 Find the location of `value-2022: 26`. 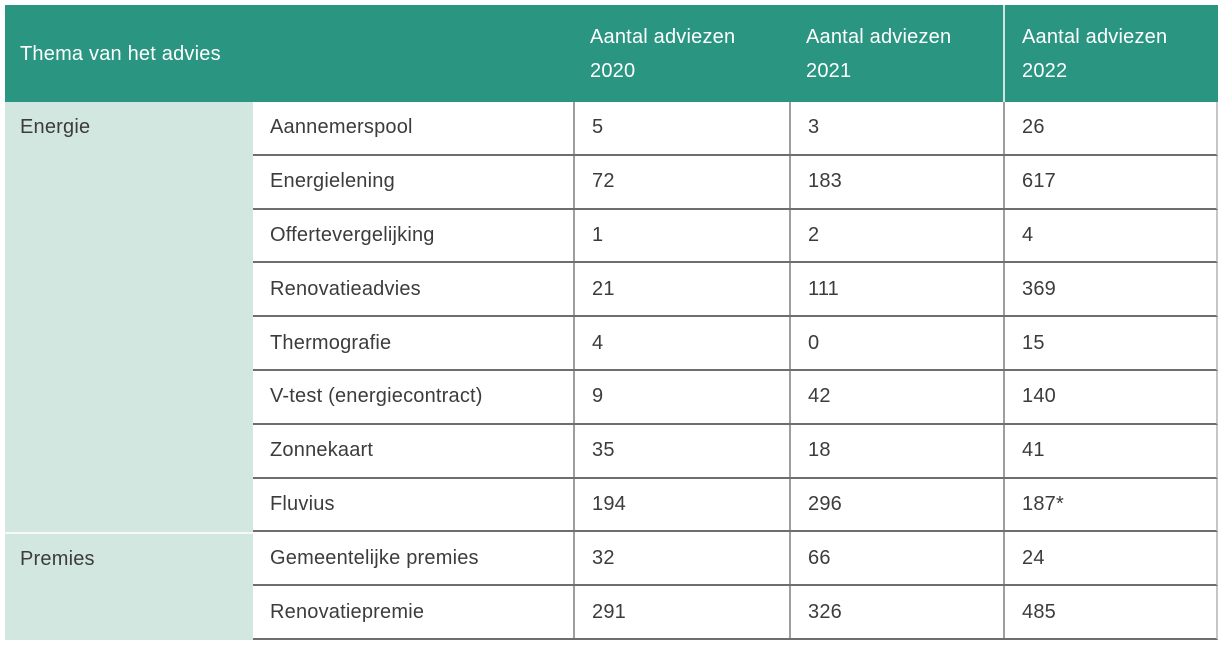

value-2022: 26 is located at coordinates (1109, 128).